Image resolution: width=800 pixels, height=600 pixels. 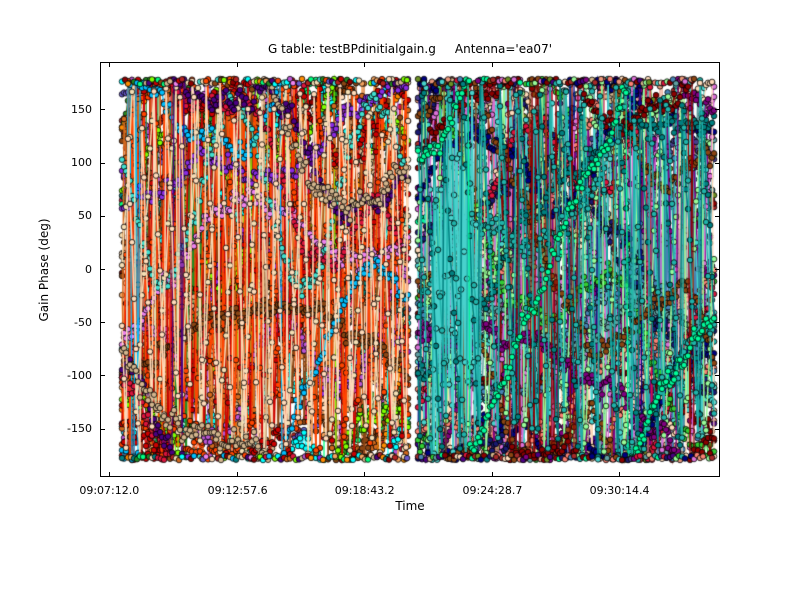 What do you see at coordinates (44, 270) in the screenshot?
I see `y-axis-label: Gain Phase (deg)` at bounding box center [44, 270].